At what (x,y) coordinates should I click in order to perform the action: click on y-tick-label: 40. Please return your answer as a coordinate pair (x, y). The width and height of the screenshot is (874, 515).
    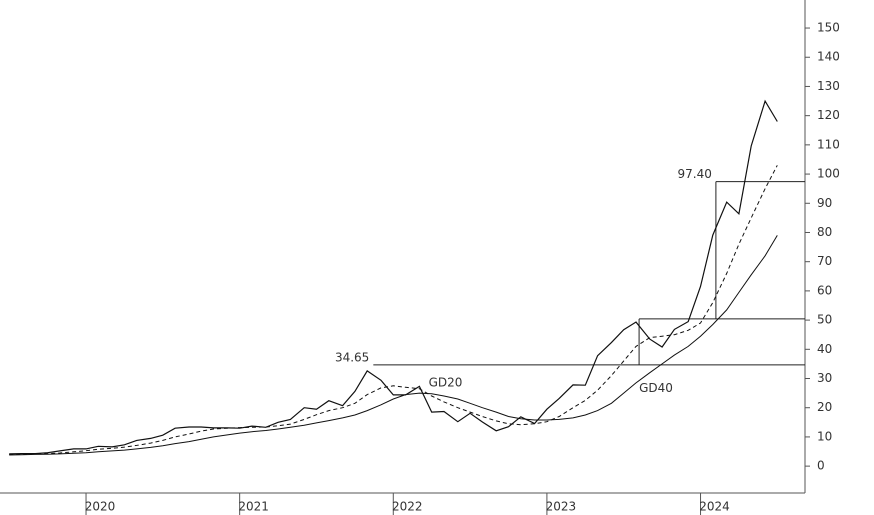
    Looking at the image, I should click on (824, 349).